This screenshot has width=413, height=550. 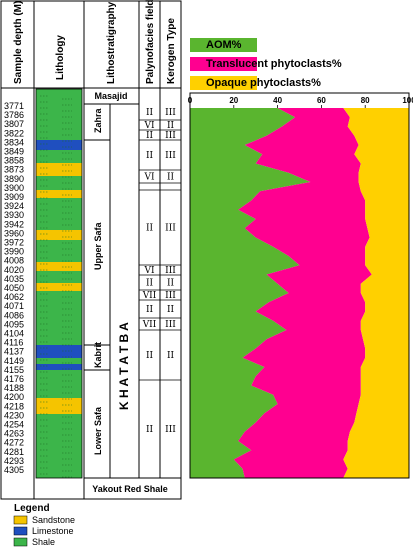 What do you see at coordinates (190, 100) in the screenshot?
I see `x-tick-label: 0` at bounding box center [190, 100].